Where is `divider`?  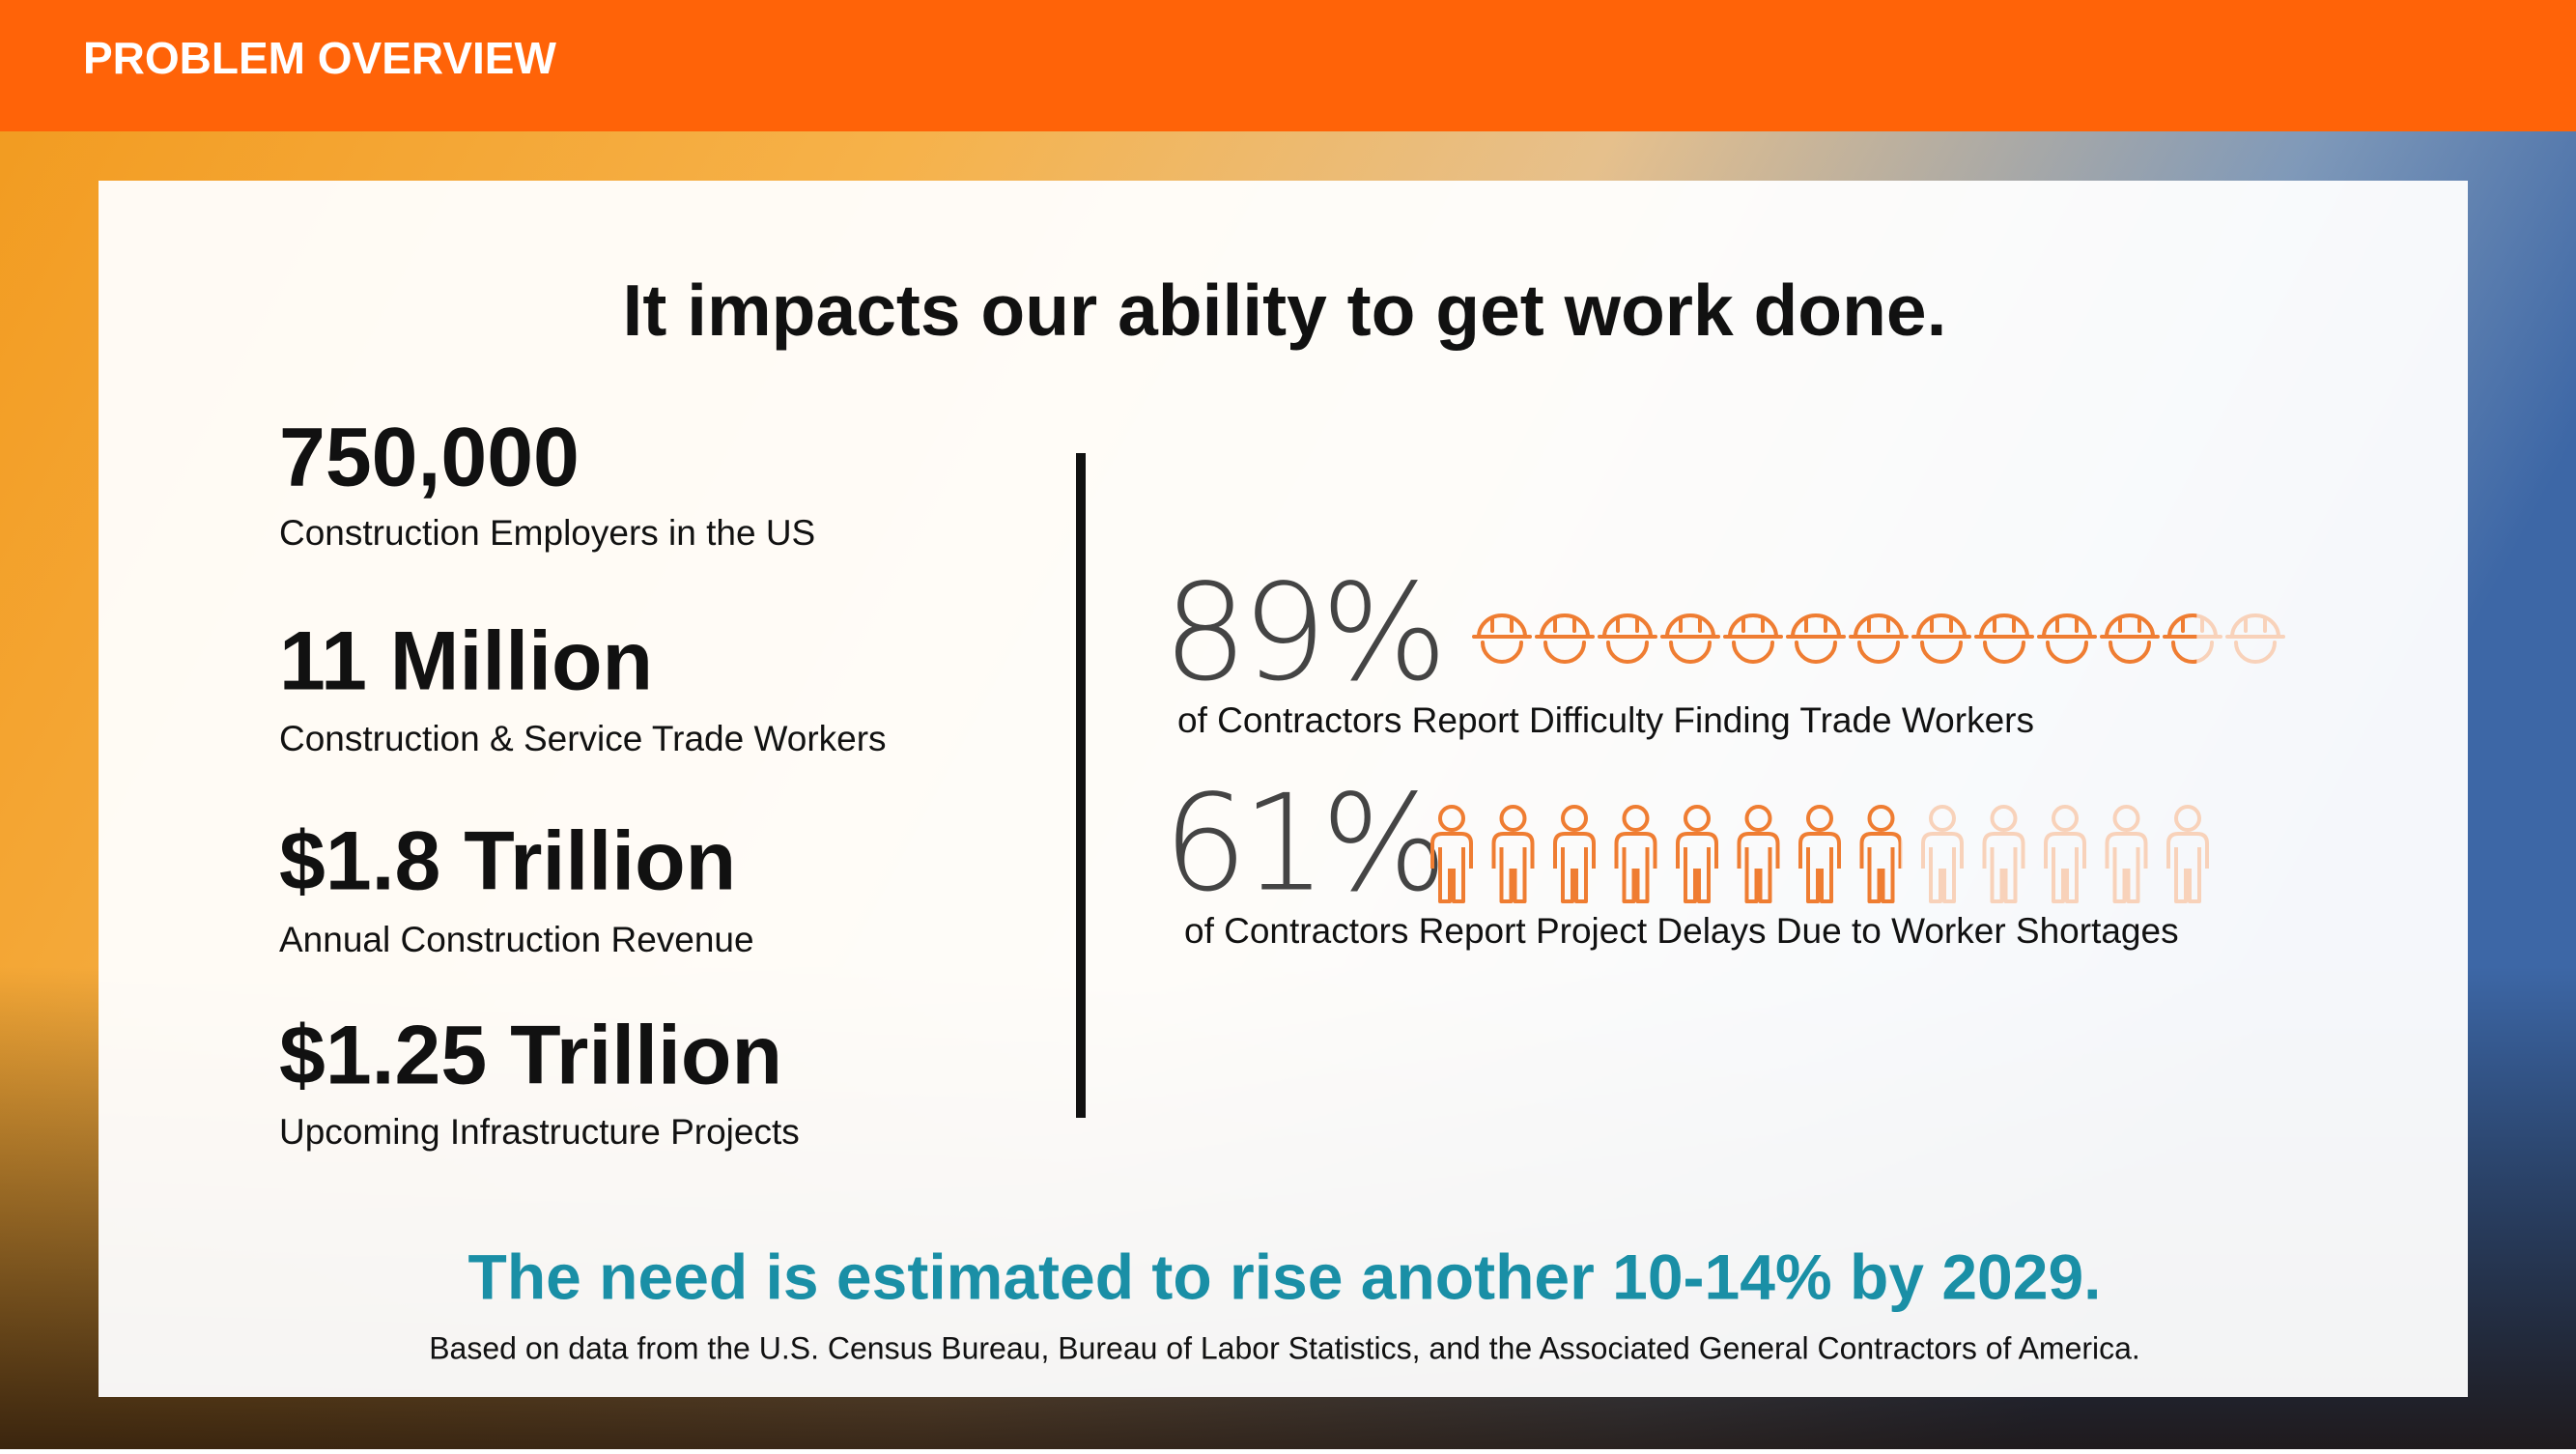 divider is located at coordinates (1081, 785).